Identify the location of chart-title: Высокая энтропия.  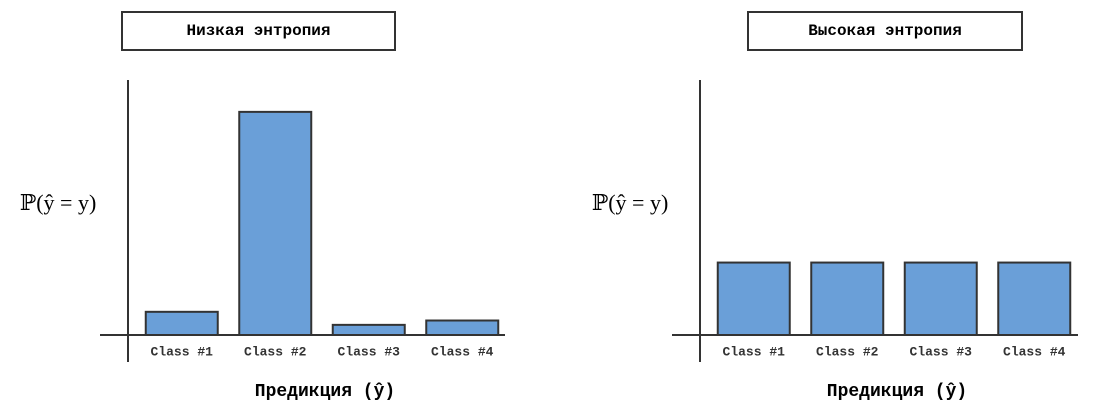
(885, 31).